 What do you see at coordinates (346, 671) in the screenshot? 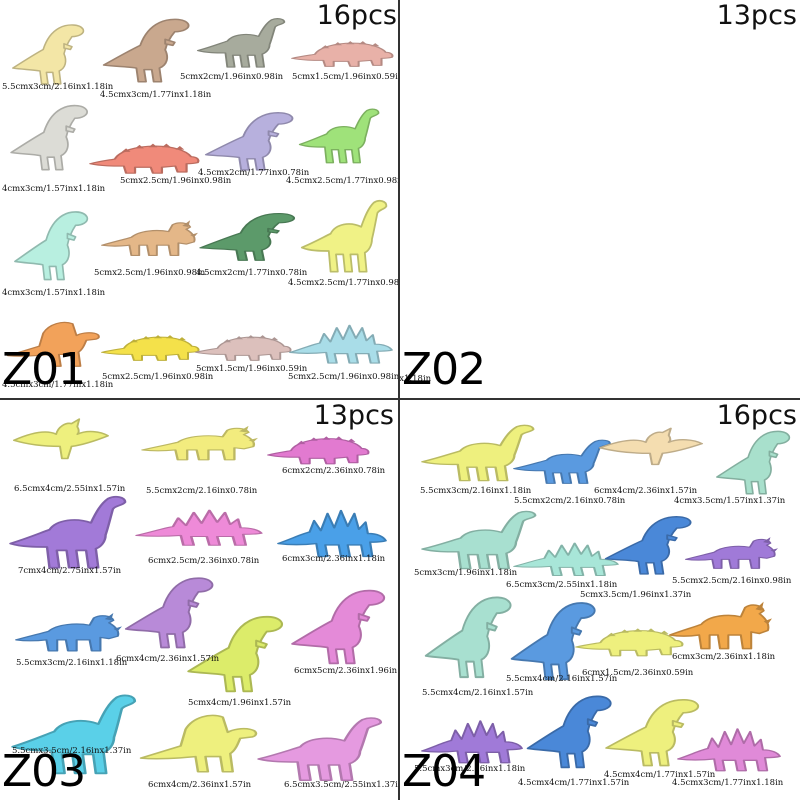
I see `size-label: 6cmx5cm/2.36inx1.96in` at bounding box center [346, 671].